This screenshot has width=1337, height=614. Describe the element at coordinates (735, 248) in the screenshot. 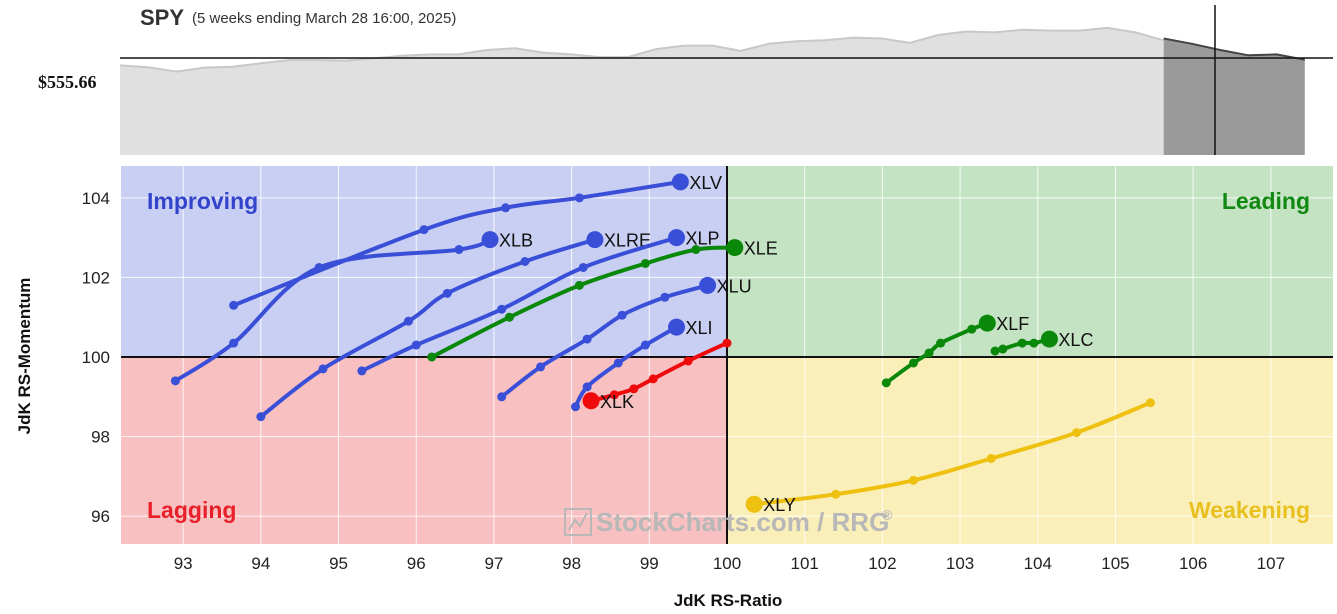

I see `head-point-xle` at that location.